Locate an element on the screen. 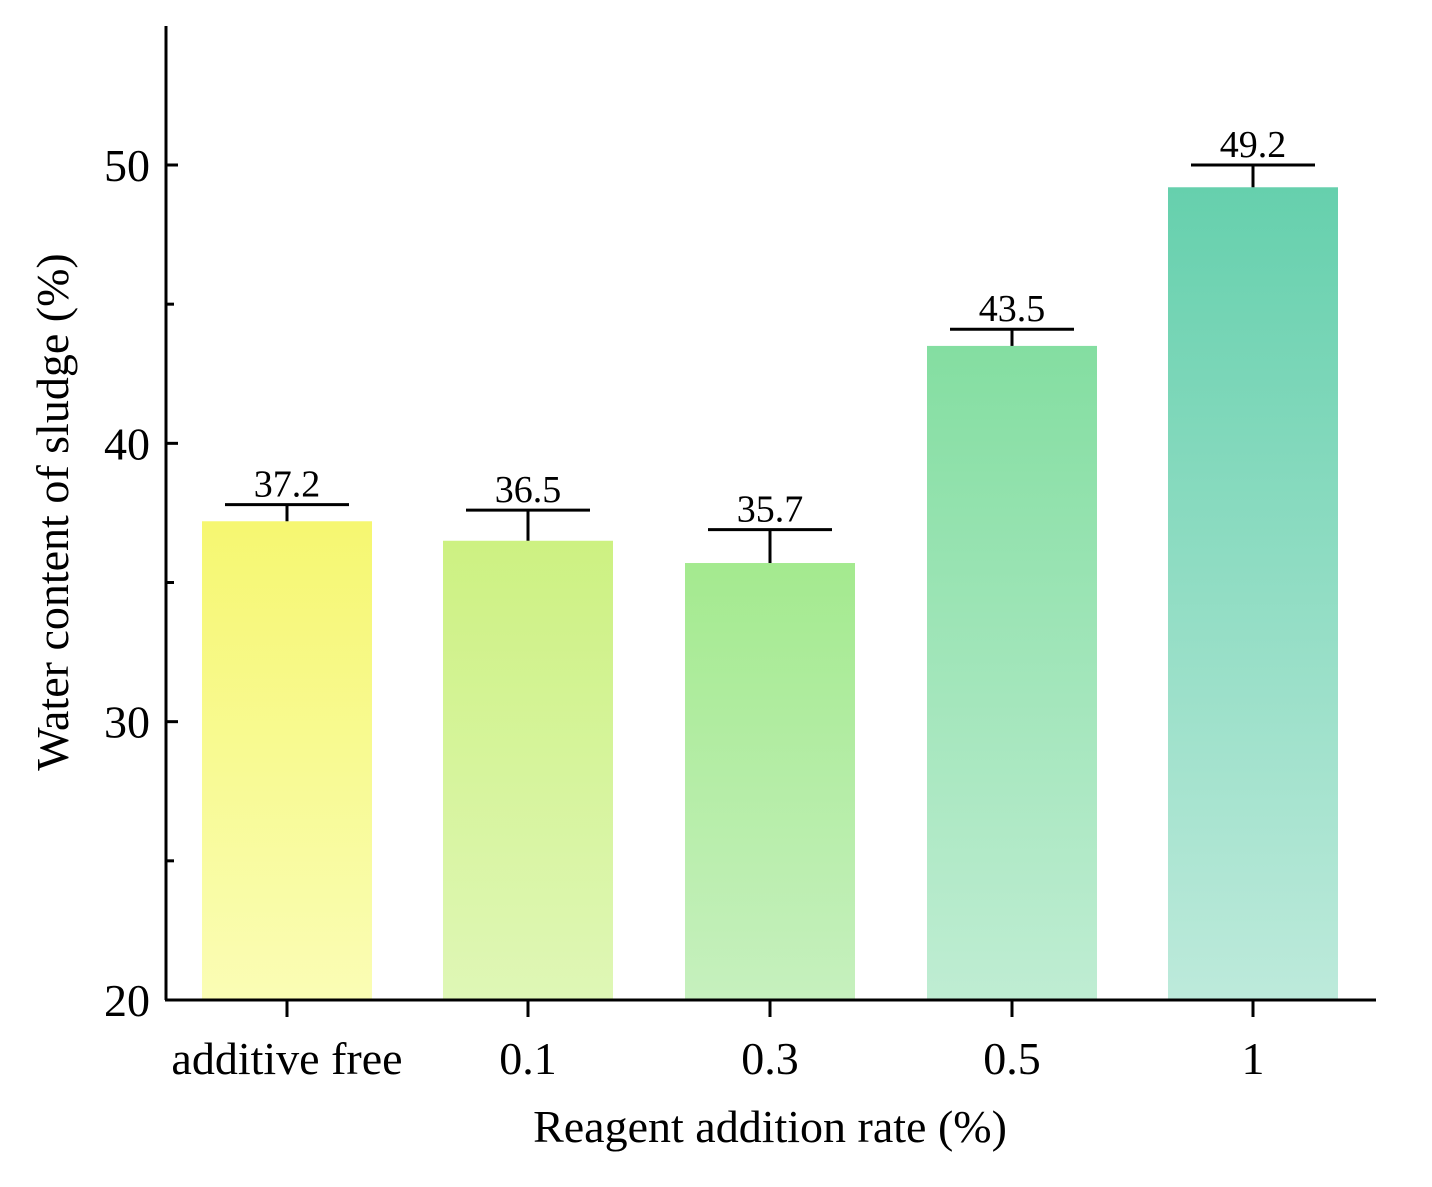 The image size is (1432, 1187). y-tick-label-50: 50 is located at coordinates (127, 165).